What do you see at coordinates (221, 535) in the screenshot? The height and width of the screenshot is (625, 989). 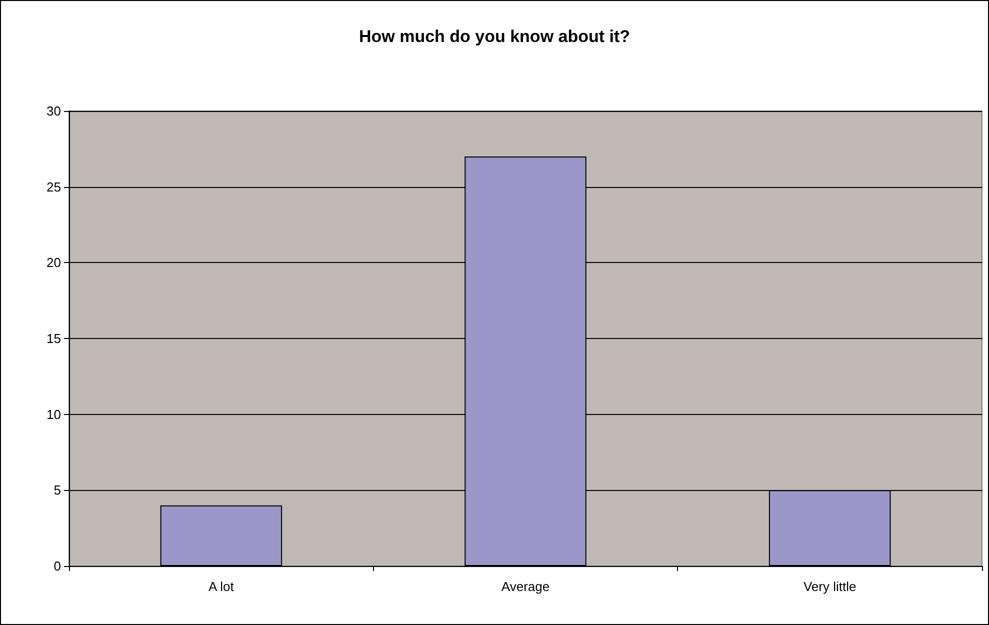 I see `bar` at bounding box center [221, 535].